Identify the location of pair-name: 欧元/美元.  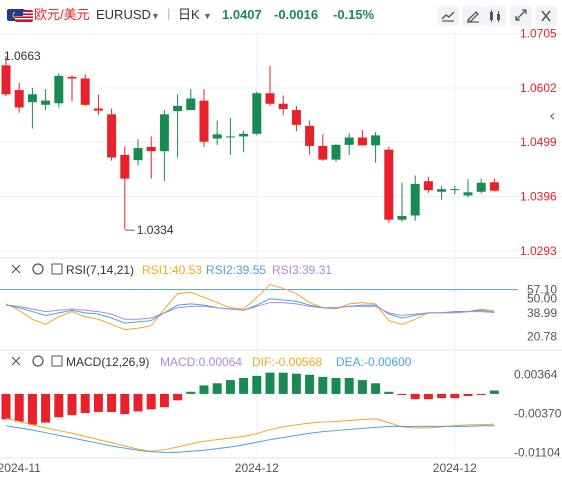
(62, 14).